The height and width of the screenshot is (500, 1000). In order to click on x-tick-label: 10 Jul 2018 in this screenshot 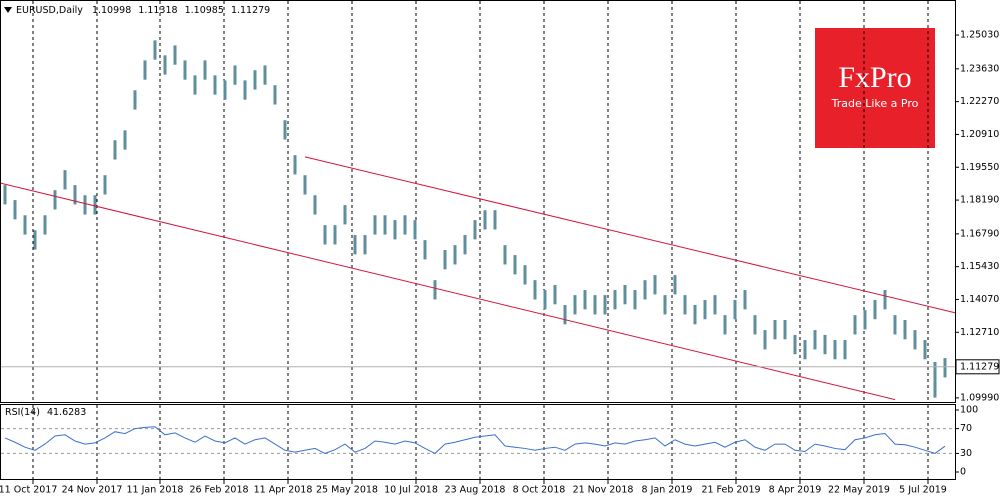, I will do `click(411, 490)`.